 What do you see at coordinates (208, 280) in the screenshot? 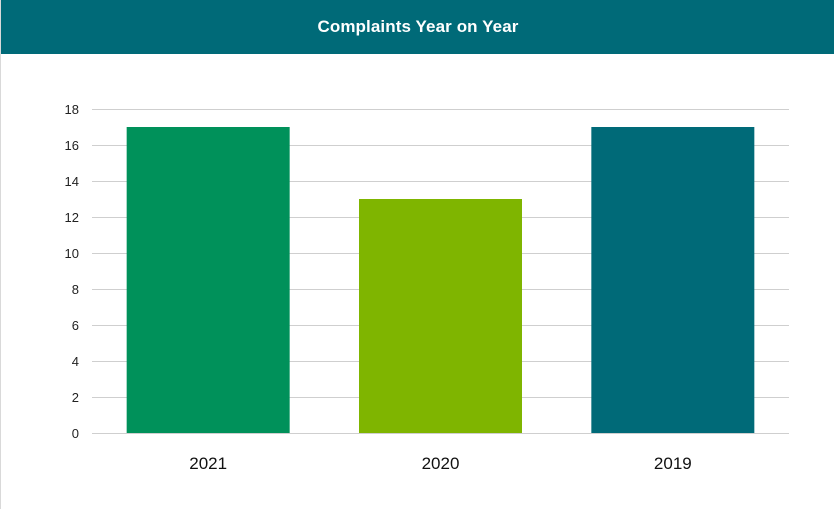
I see `bar-2021` at bounding box center [208, 280].